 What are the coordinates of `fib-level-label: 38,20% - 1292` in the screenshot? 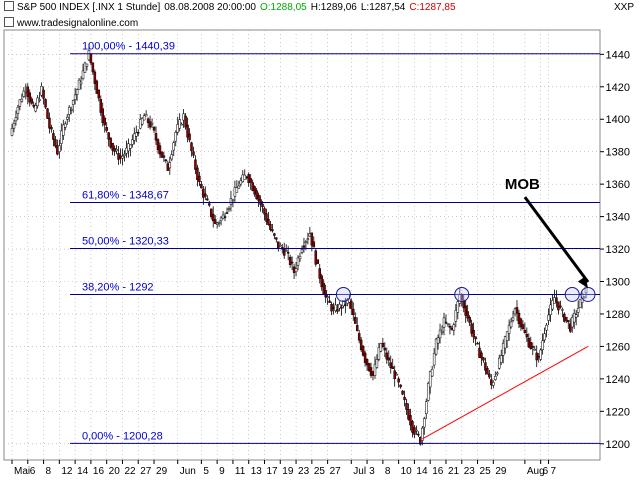 It's located at (118, 287).